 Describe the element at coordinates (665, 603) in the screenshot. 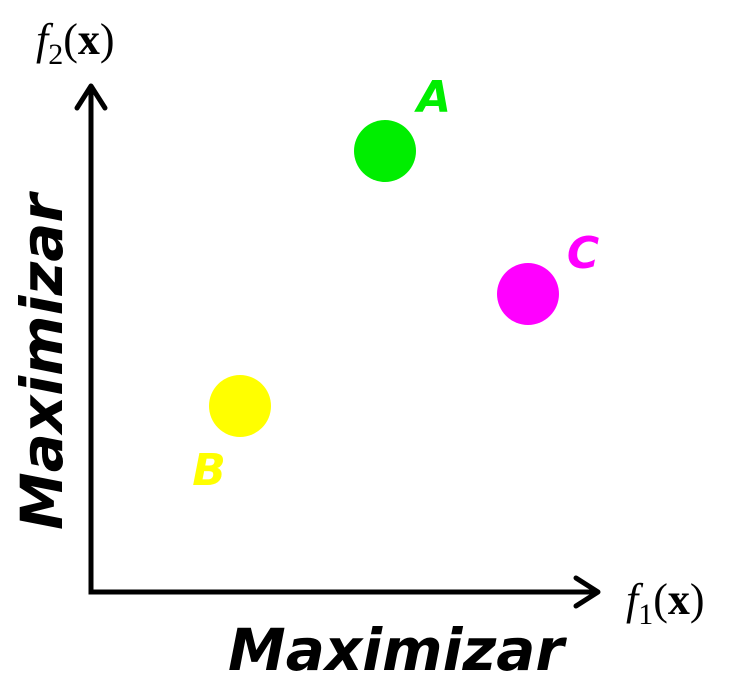

I see `x-axis-title: f1(x)` at that location.